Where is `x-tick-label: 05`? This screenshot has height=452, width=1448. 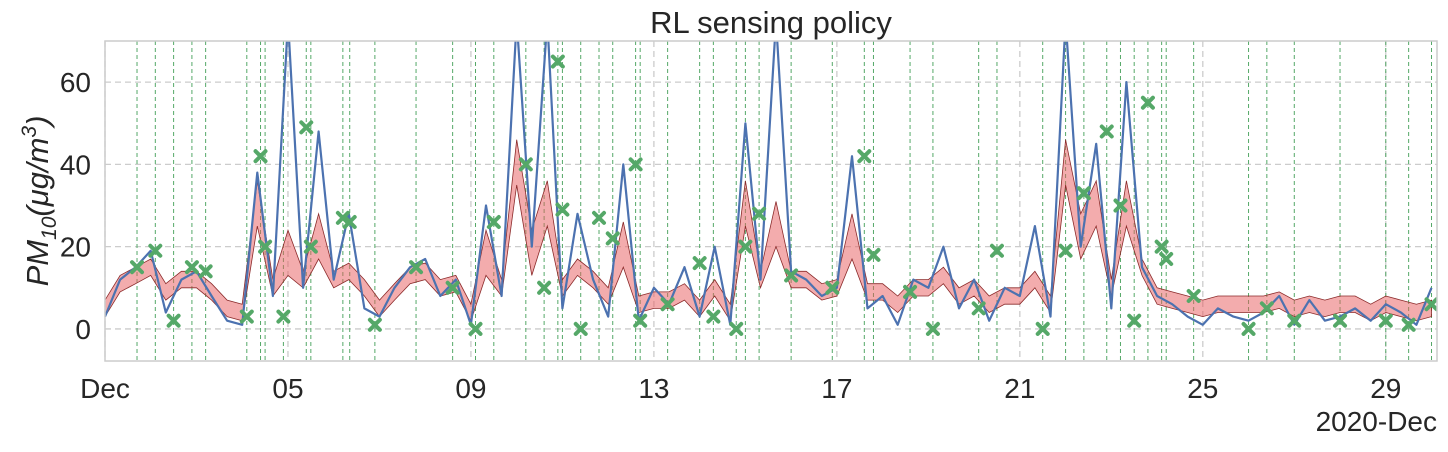 x-tick-label: 05 is located at coordinates (287, 388).